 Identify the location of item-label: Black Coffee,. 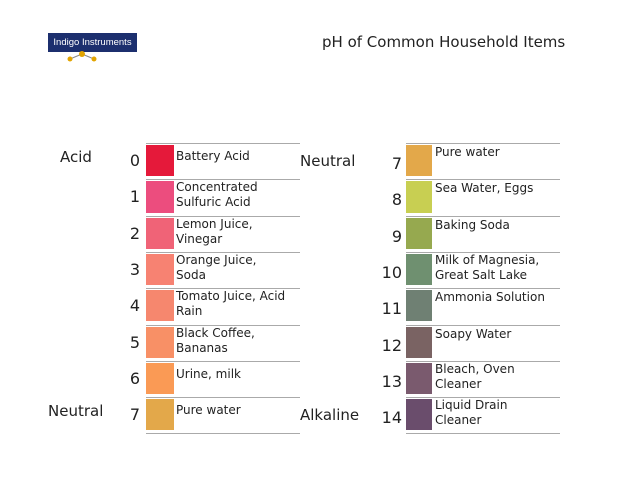
(215, 332).